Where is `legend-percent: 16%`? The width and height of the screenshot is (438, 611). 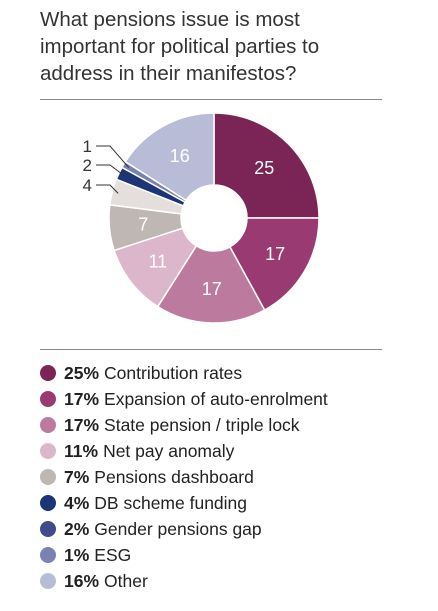
legend-percent: 16% is located at coordinates (82, 580).